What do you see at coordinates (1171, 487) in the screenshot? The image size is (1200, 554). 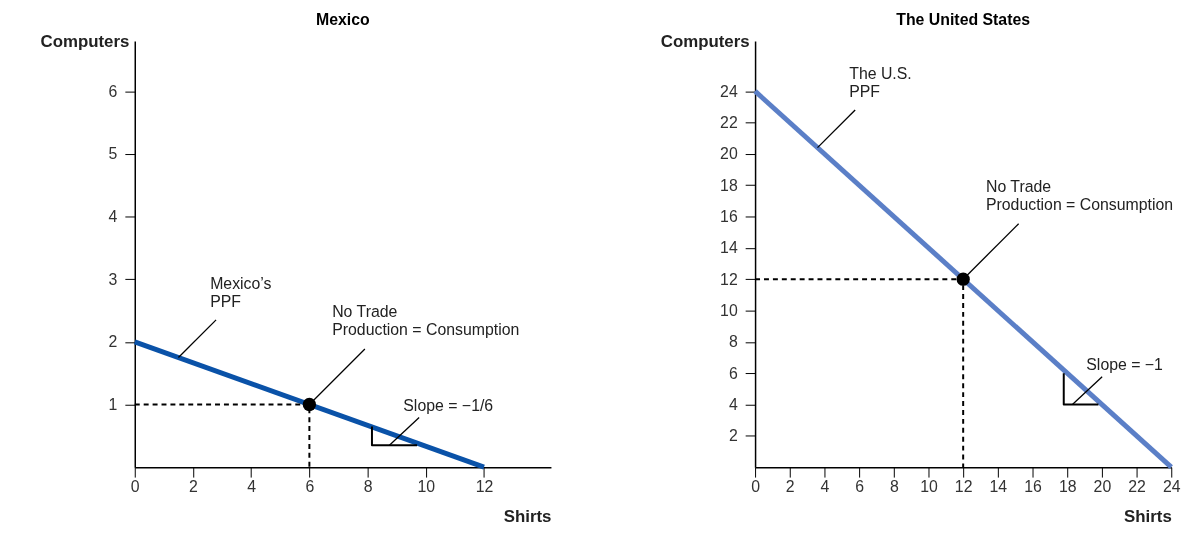 I see `x-tick-label: 24` at bounding box center [1171, 487].